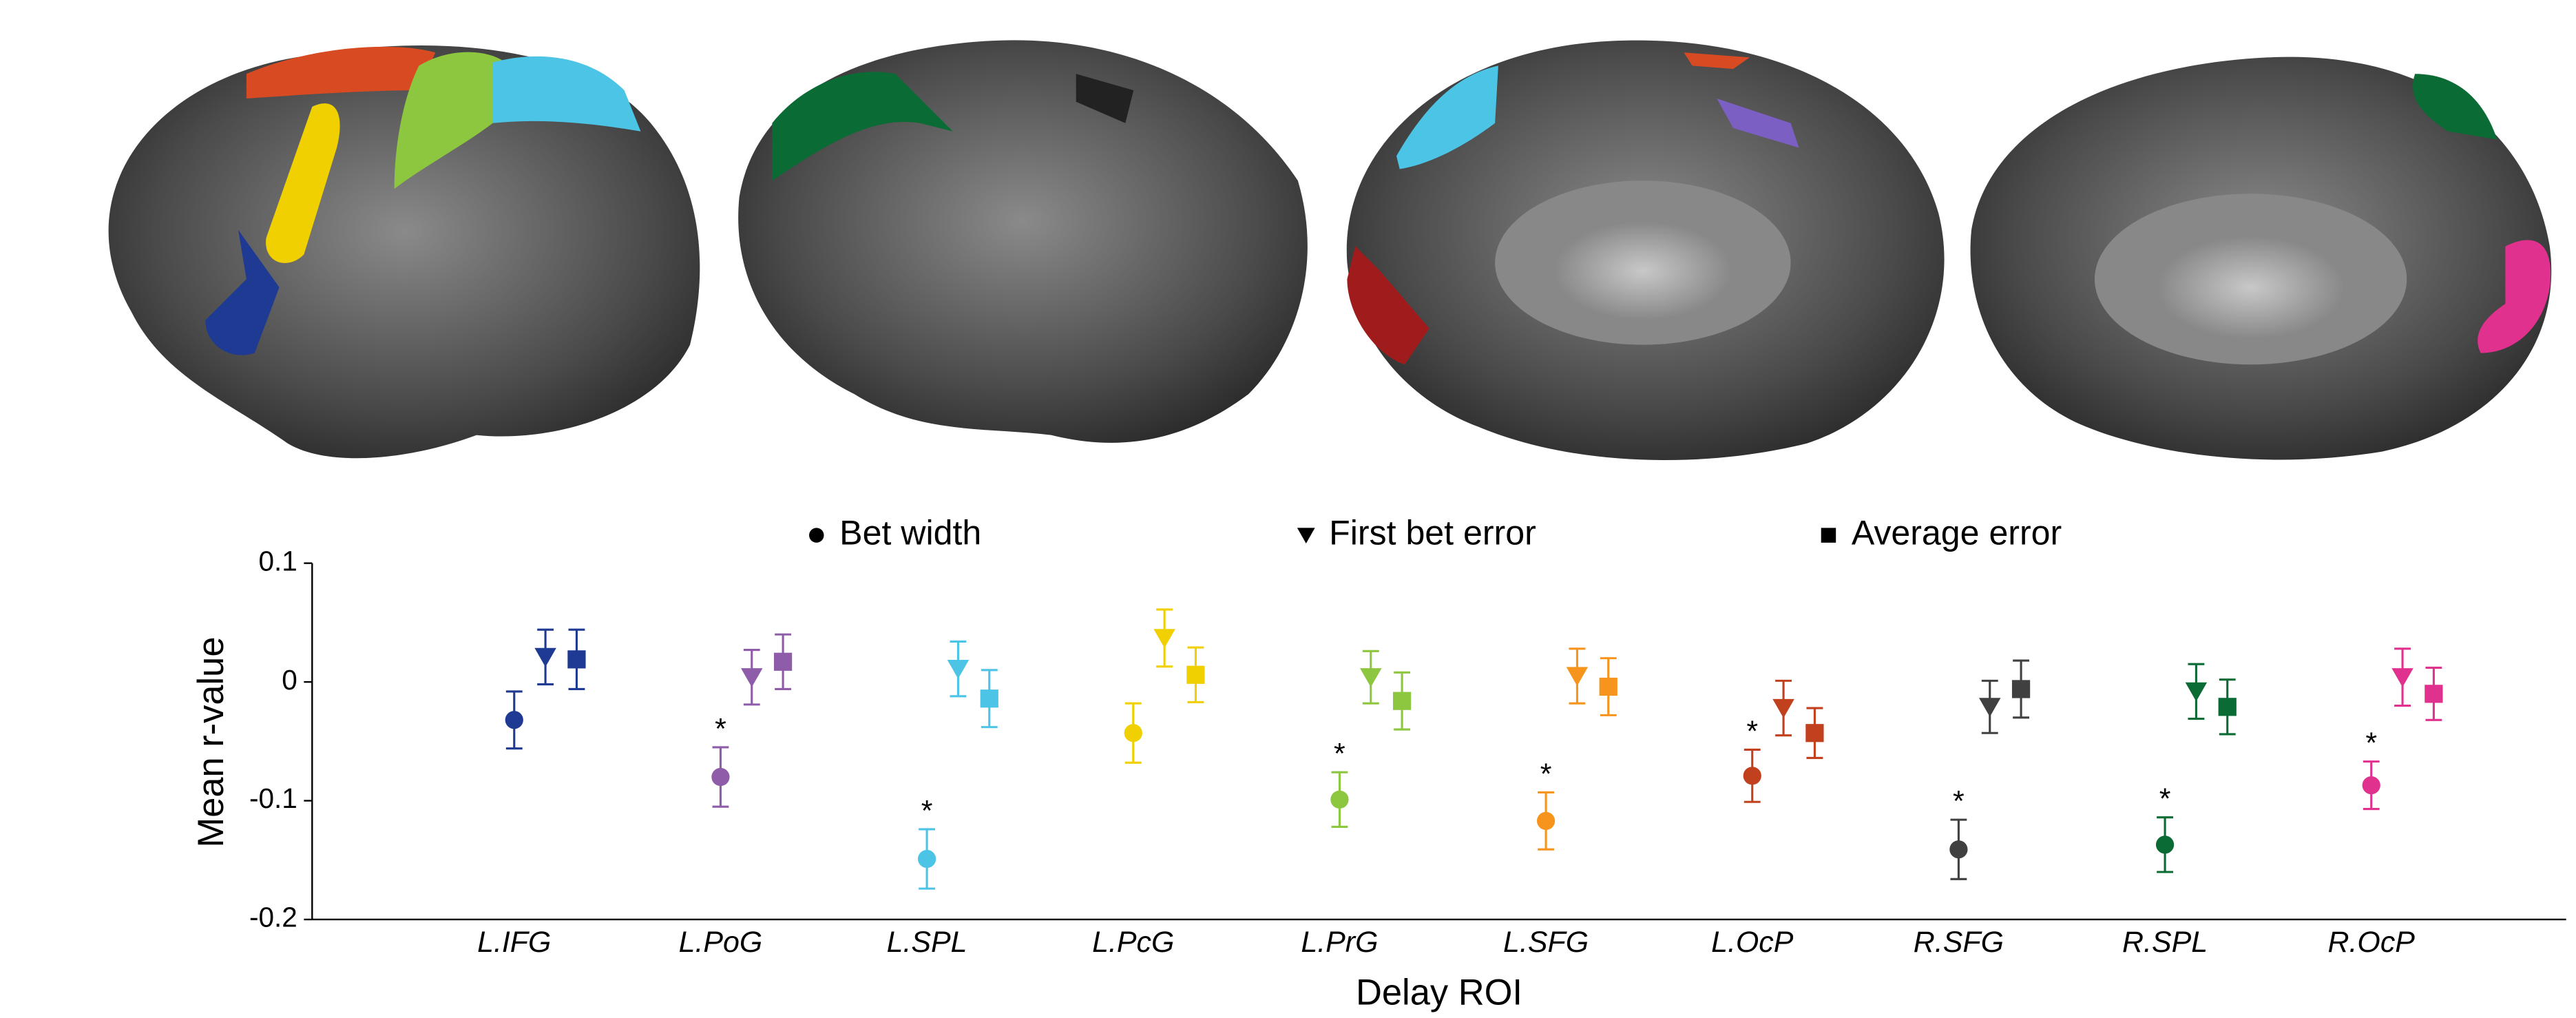 The height and width of the screenshot is (1018, 2576). What do you see at coordinates (910, 532) in the screenshot?
I see `legend-label: Bet width` at bounding box center [910, 532].